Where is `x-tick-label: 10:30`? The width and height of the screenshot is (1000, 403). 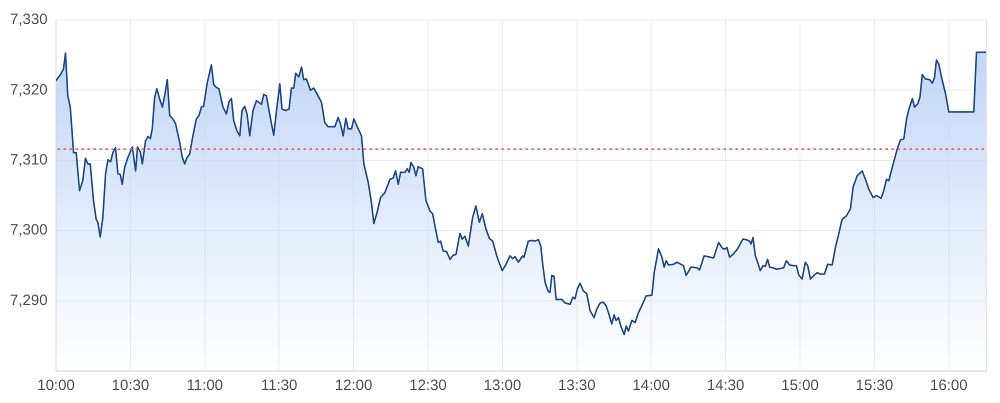
x-tick-label: 10:30 is located at coordinates (131, 385).